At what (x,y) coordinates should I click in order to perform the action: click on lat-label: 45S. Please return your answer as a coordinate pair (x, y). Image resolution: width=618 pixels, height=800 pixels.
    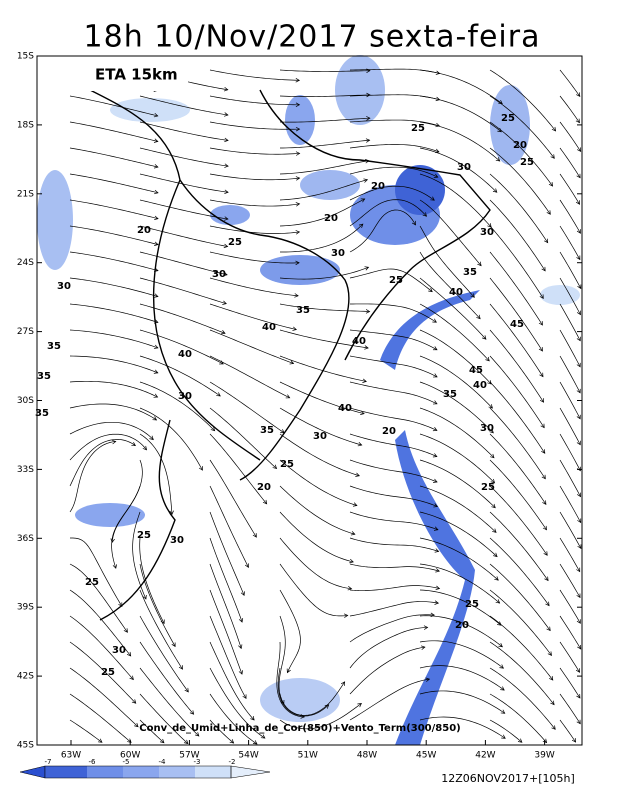
    Looking at the image, I should click on (25, 746).